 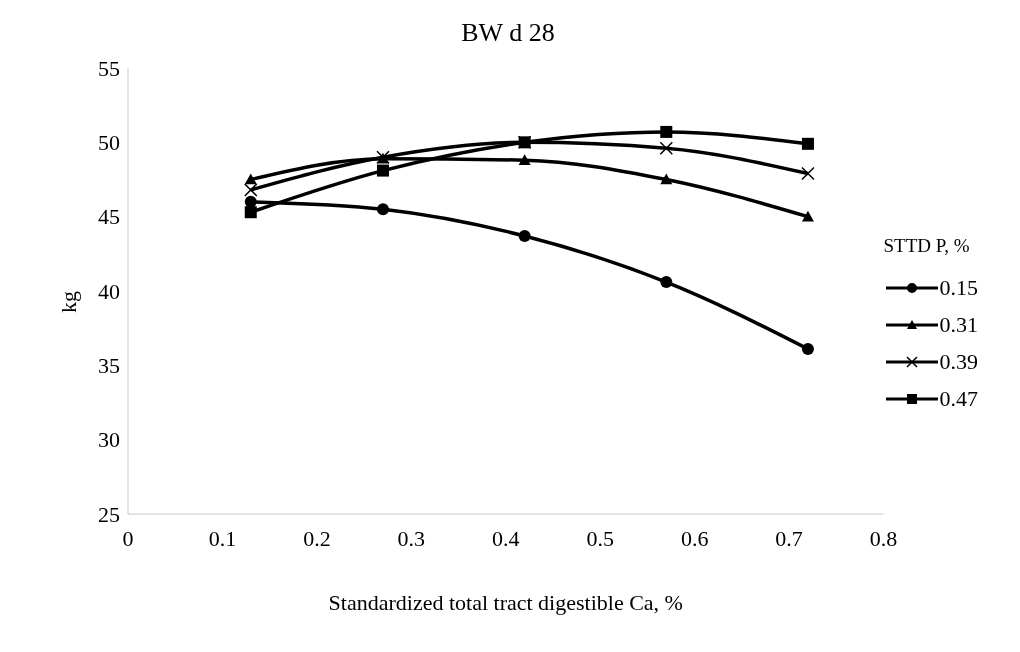 I want to click on y-tick-label: 45, so click(x=109, y=217).